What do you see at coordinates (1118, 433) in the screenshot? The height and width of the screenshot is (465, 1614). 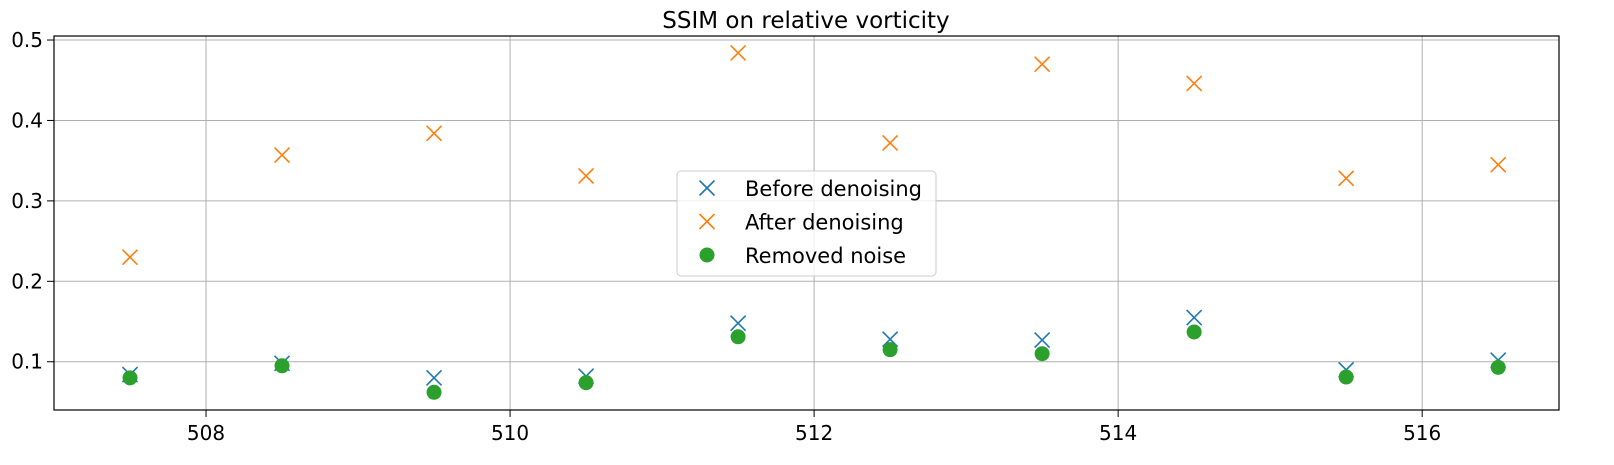 I see `x-tick-label: 514` at bounding box center [1118, 433].